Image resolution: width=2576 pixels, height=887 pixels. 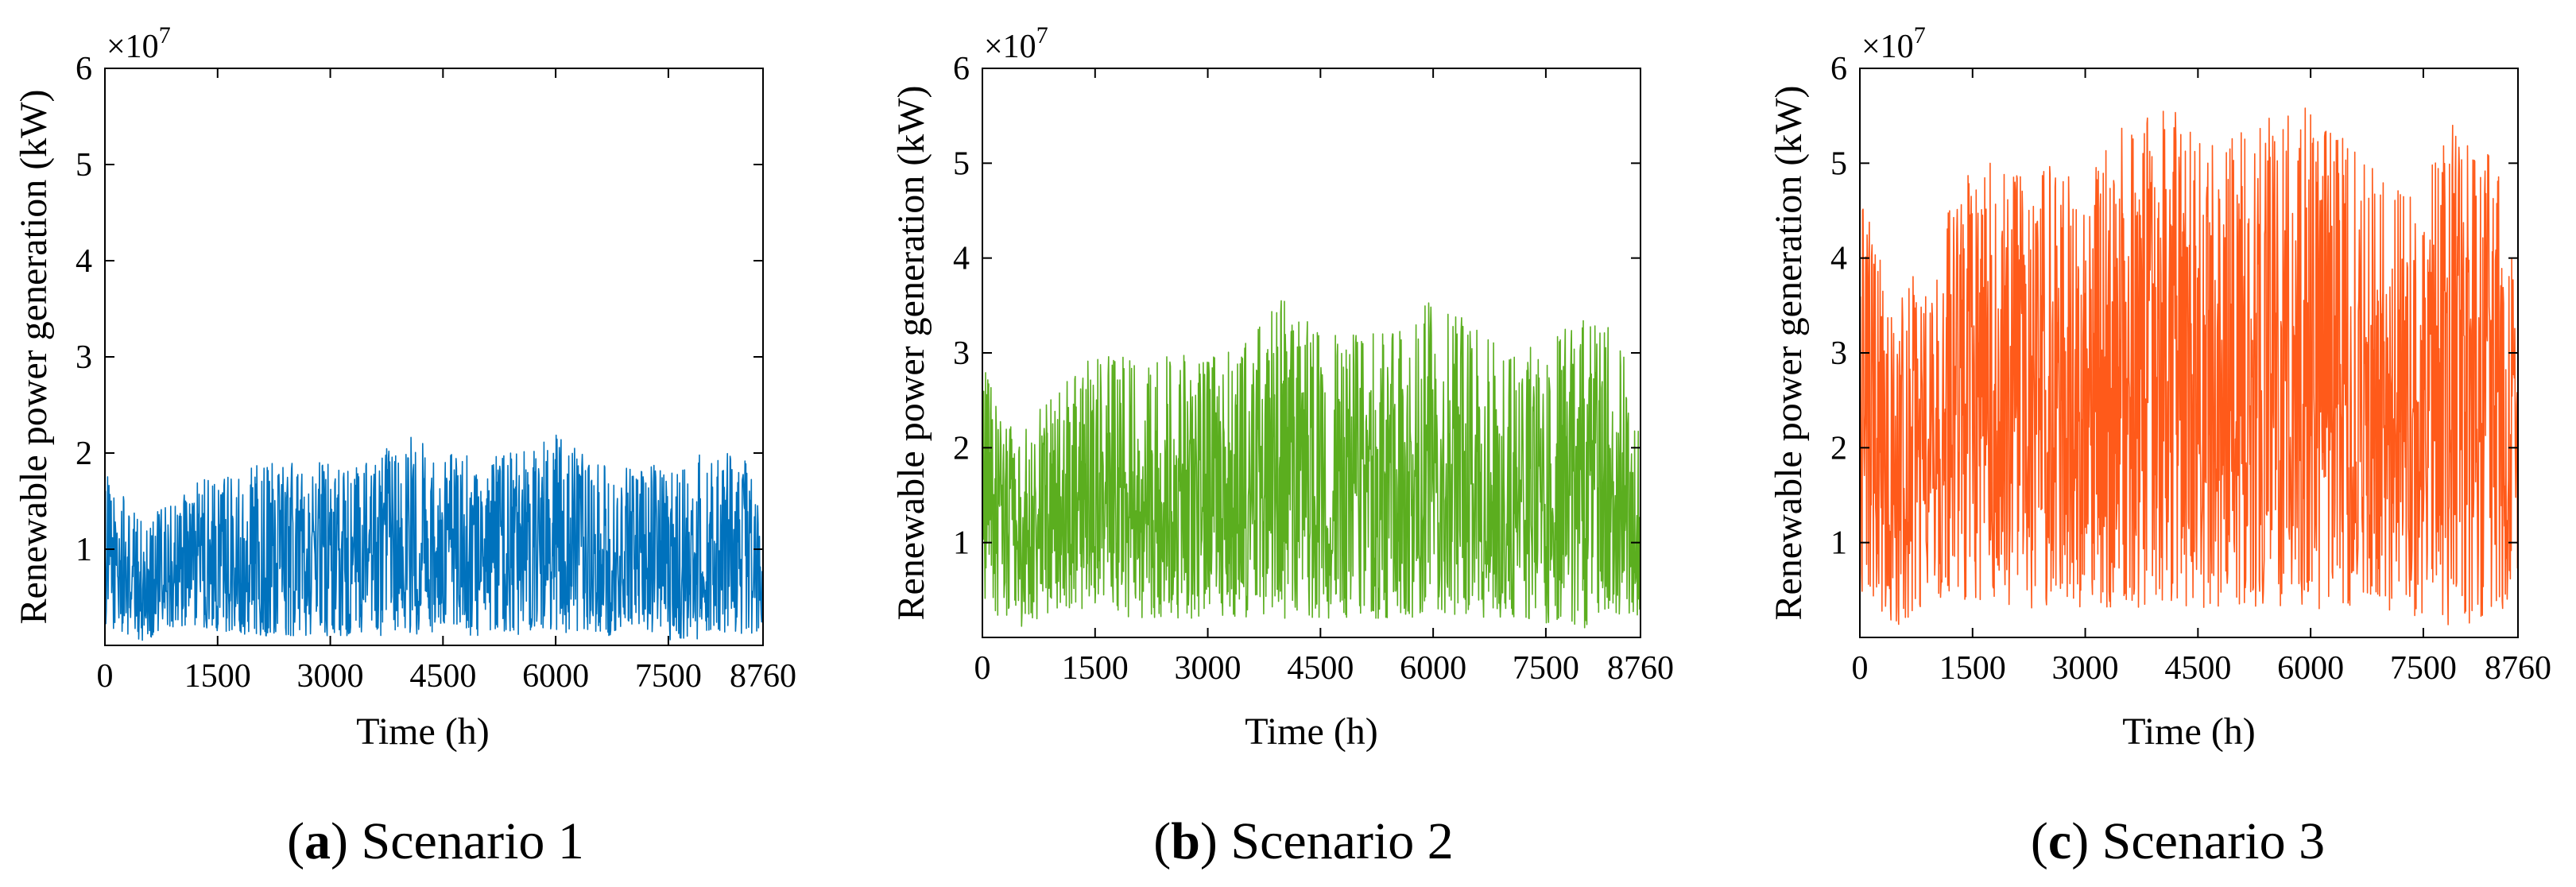 What do you see at coordinates (435, 841) in the screenshot?
I see `panel-caption: (a) Scenario 1` at bounding box center [435, 841].